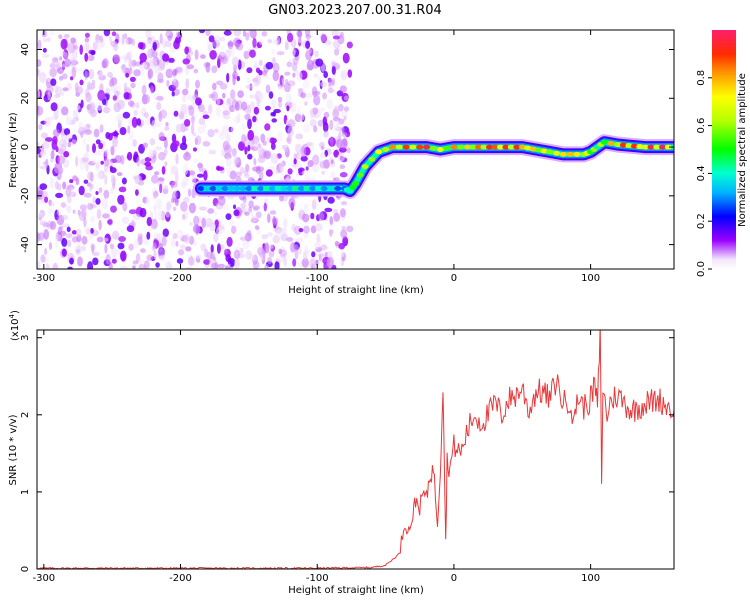 The image size is (750, 600). I want to click on y-tick-label: 3, so click(25, 338).